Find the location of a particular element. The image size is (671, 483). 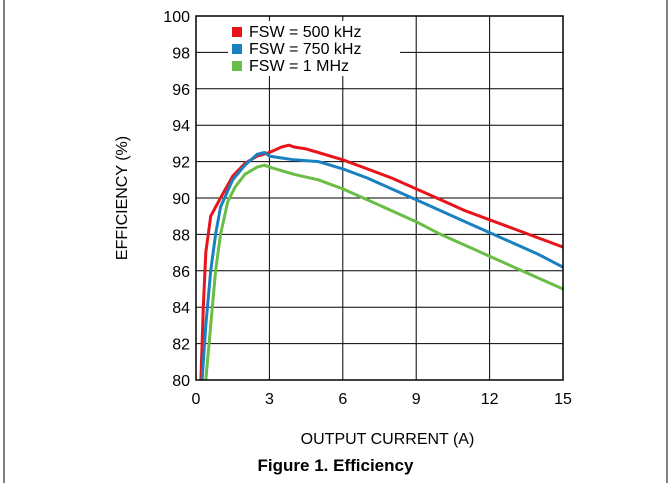

x-tick-label: 0 is located at coordinates (196, 399).